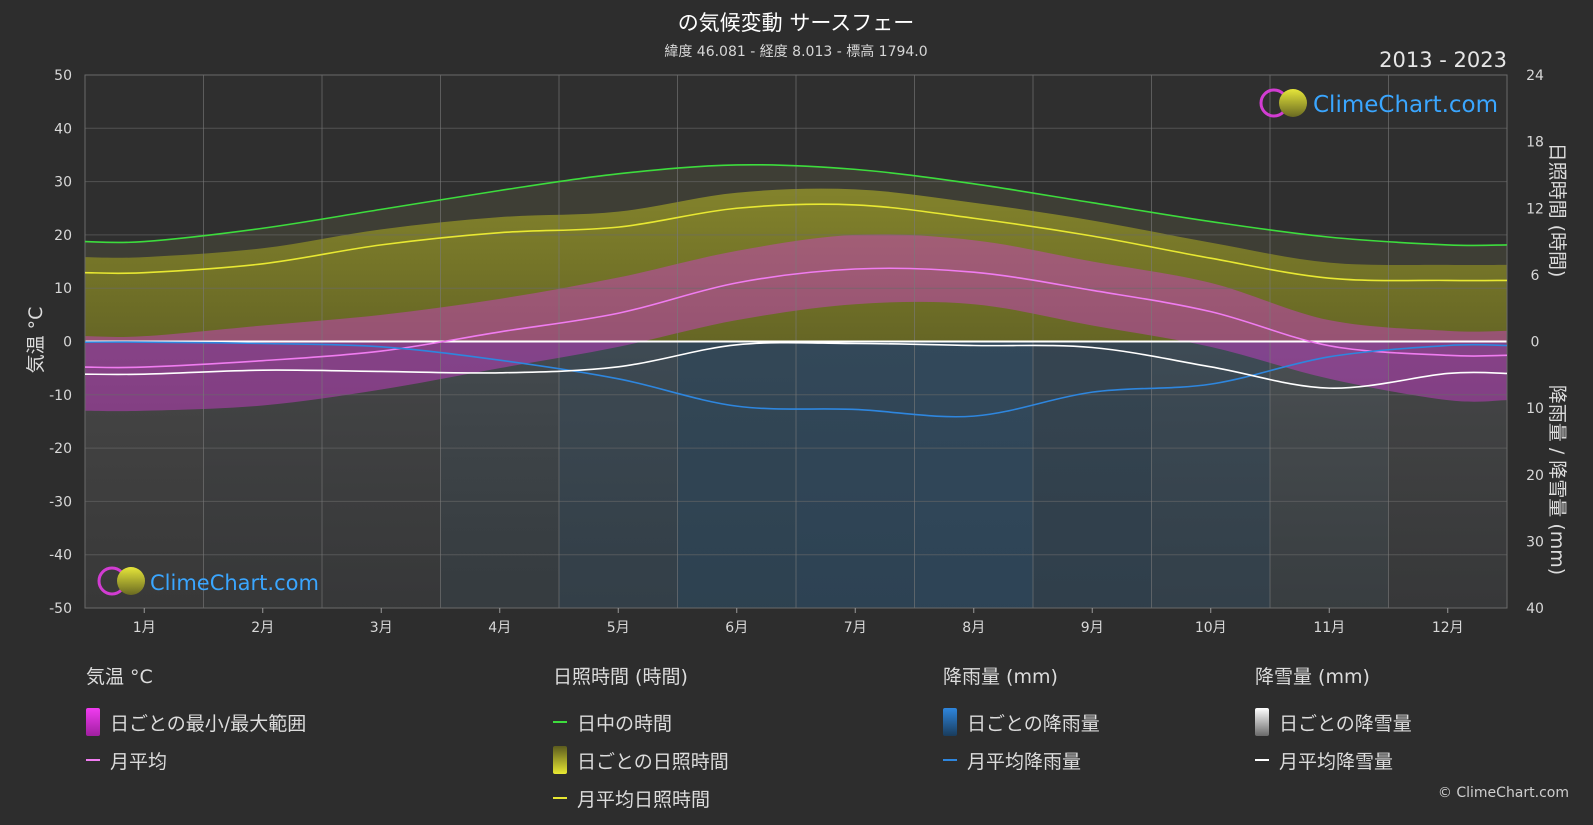 The width and height of the screenshot is (1593, 825). I want to click on legend-rain: 降雨量 (mm) 日ごとの降雨量 月平均降雨量, so click(1021, 720).